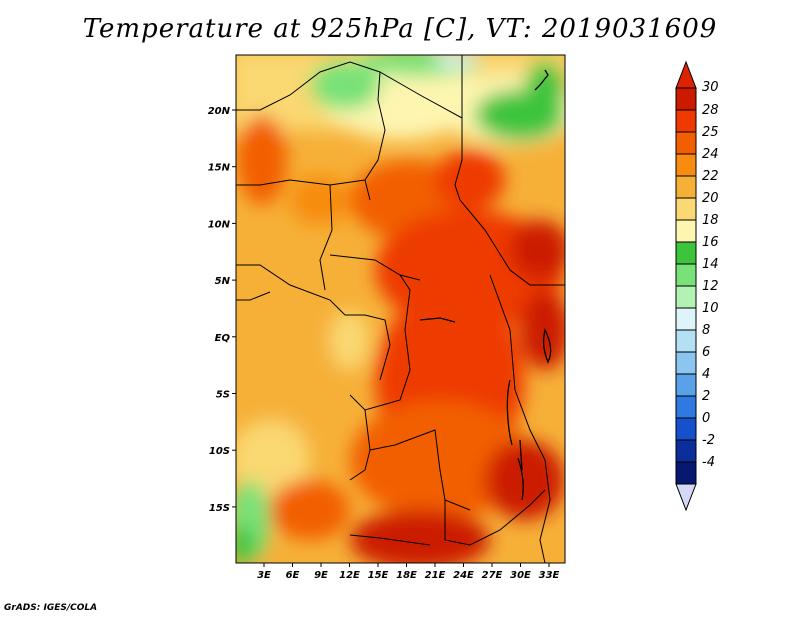  What do you see at coordinates (222, 310) in the screenshot?
I see `latitude-axis: 20N 15N 10N 5N EQ 5S 10S 15S` at bounding box center [222, 310].